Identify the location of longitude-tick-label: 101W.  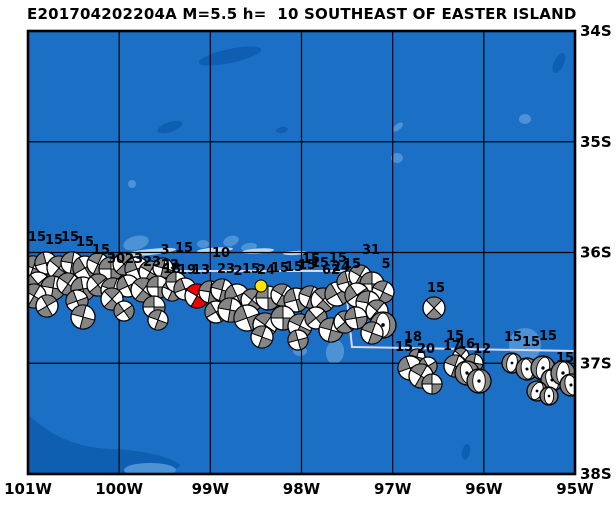
(28, 489).